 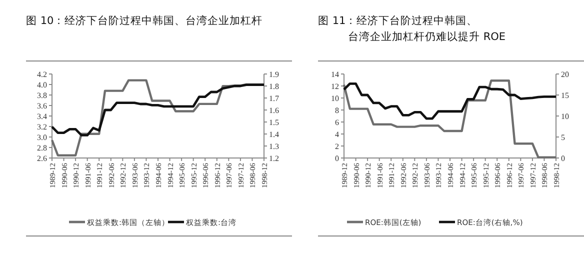 What do you see at coordinates (412, 28) in the screenshot?
I see `chart-title: 图 11：经济下台阶过程中韩国、台湾企业加杠杆仍难以提升 ROE` at bounding box center [412, 28].